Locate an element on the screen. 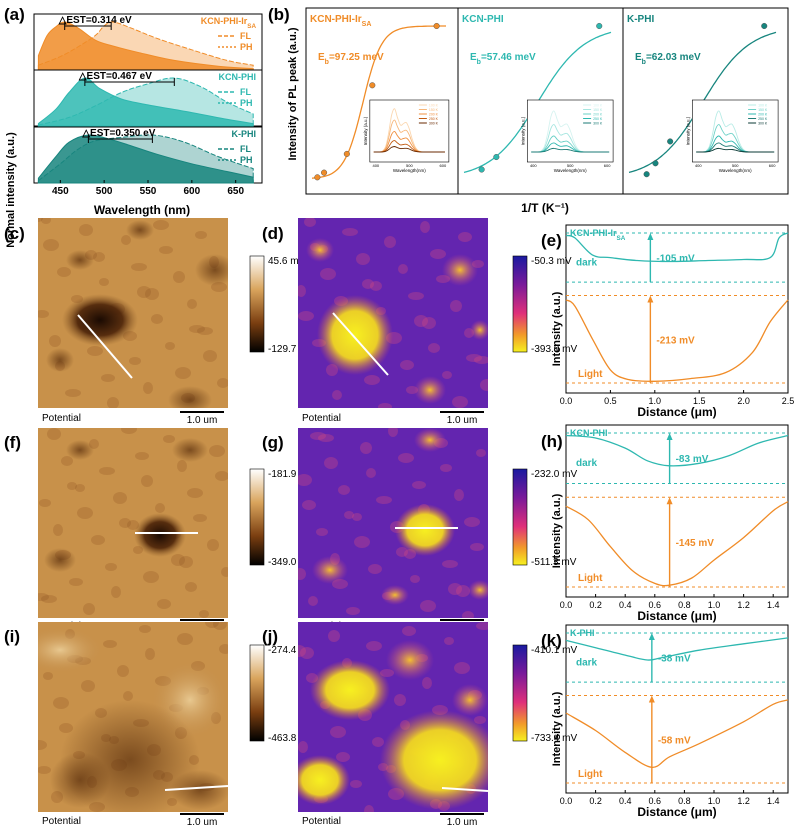 This screenshot has height=839, width=799. dark-profile is located at coordinates (677, 649).